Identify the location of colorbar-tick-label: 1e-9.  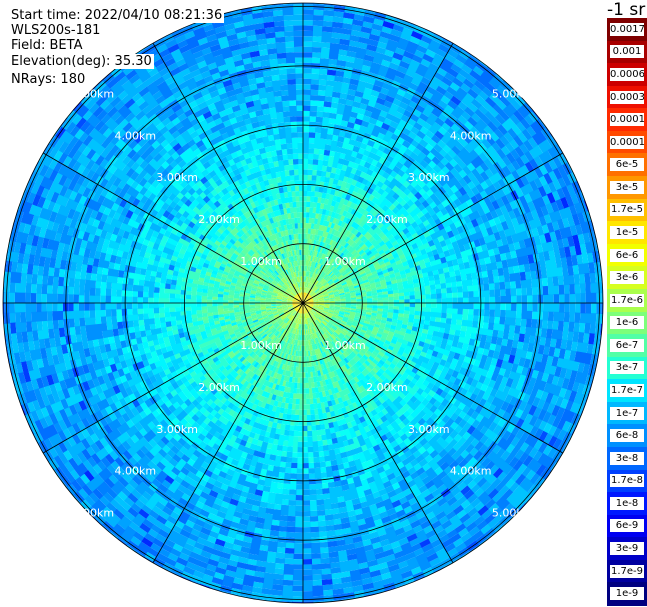
(627, 594).